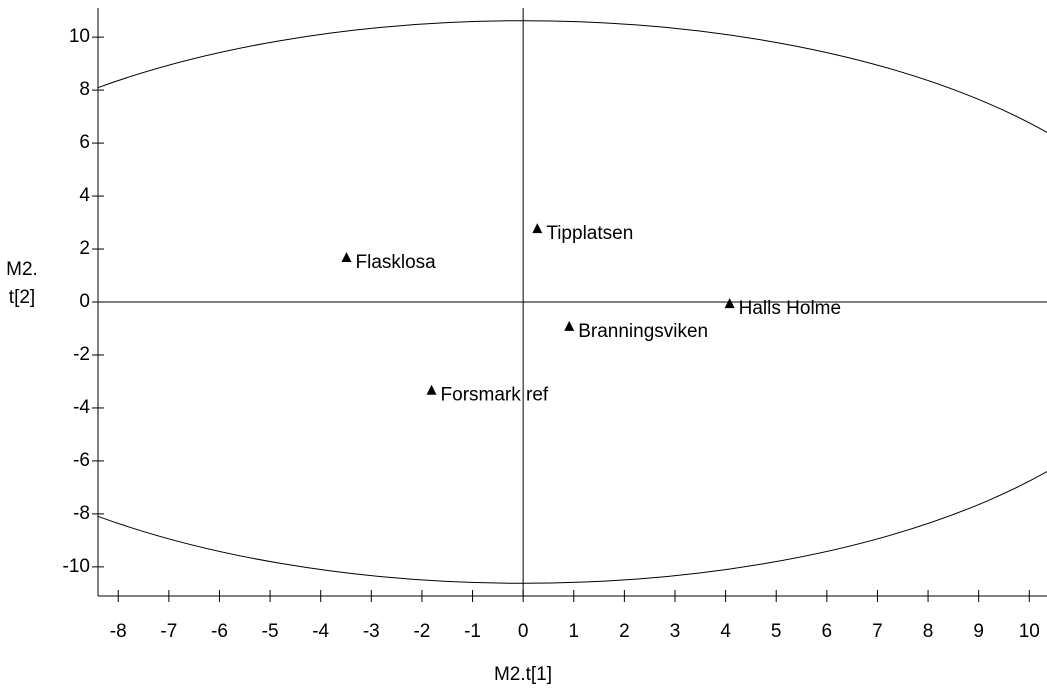 Image resolution: width=1047 pixels, height=693 pixels. I want to click on x-tick-label: -7, so click(168, 631).